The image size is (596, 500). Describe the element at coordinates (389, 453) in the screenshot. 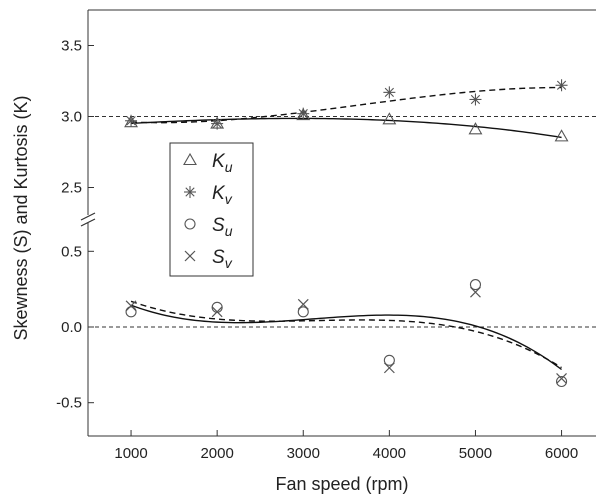

I see `x-tick-label: 4000` at that location.